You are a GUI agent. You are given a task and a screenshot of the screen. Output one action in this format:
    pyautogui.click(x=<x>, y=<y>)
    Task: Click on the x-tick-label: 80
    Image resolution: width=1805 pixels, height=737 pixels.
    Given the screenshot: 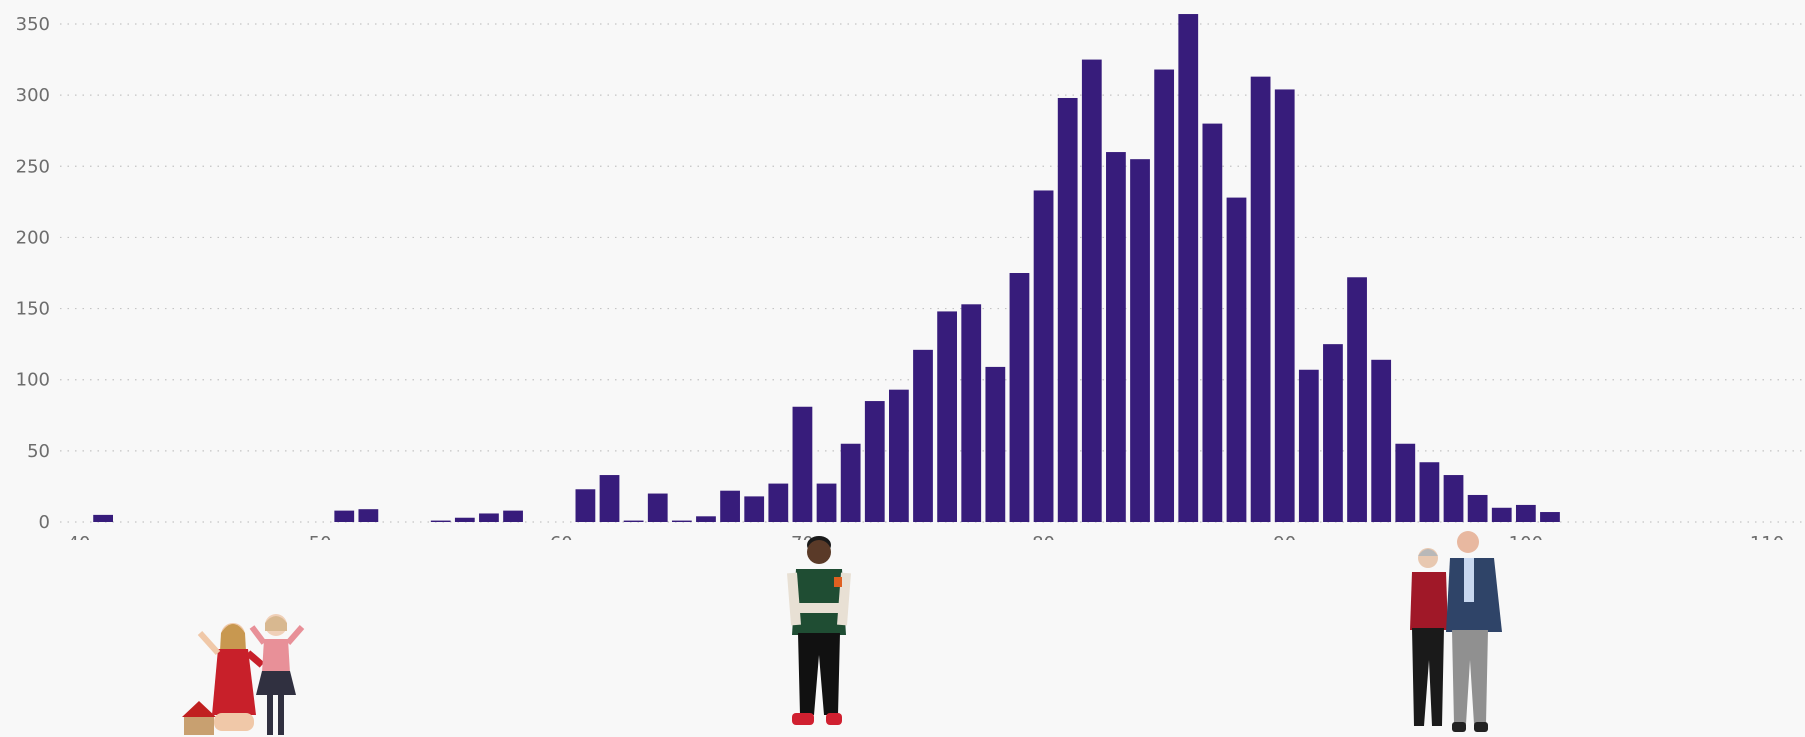 What is the action you would take?
    pyautogui.click(x=1043, y=536)
    